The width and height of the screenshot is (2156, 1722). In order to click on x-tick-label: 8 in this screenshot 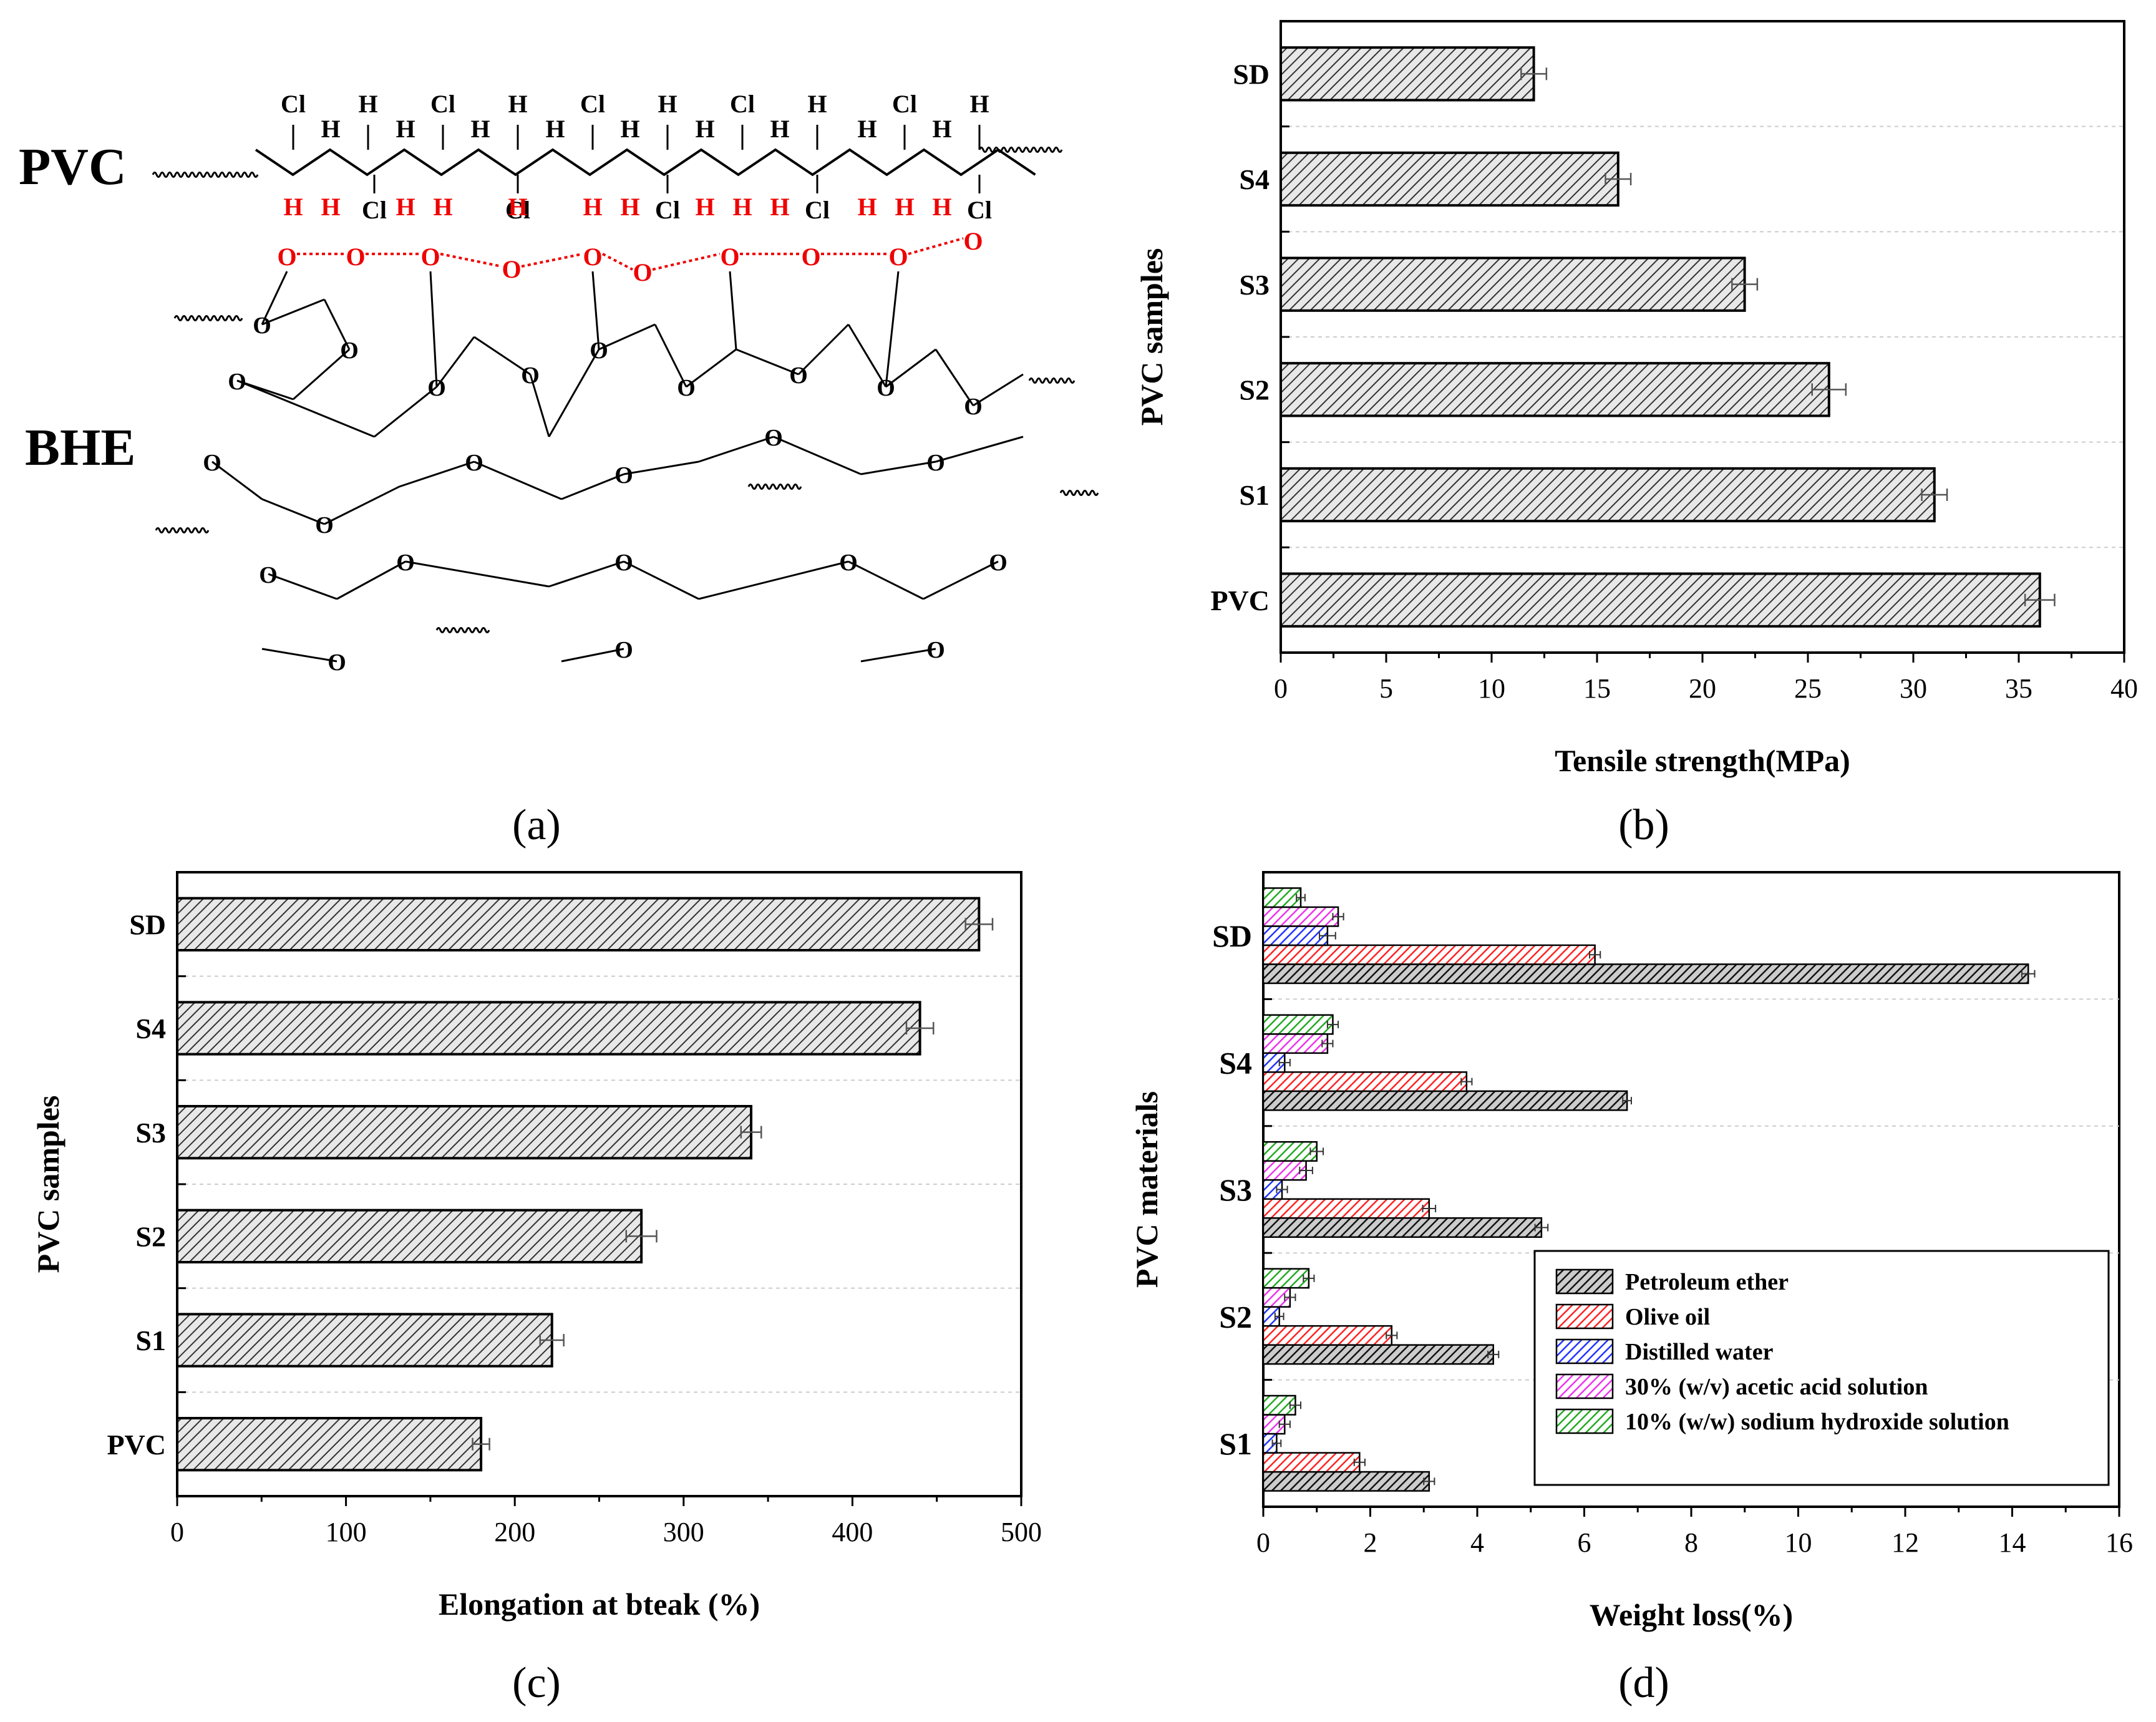, I will do `click(1691, 1542)`.